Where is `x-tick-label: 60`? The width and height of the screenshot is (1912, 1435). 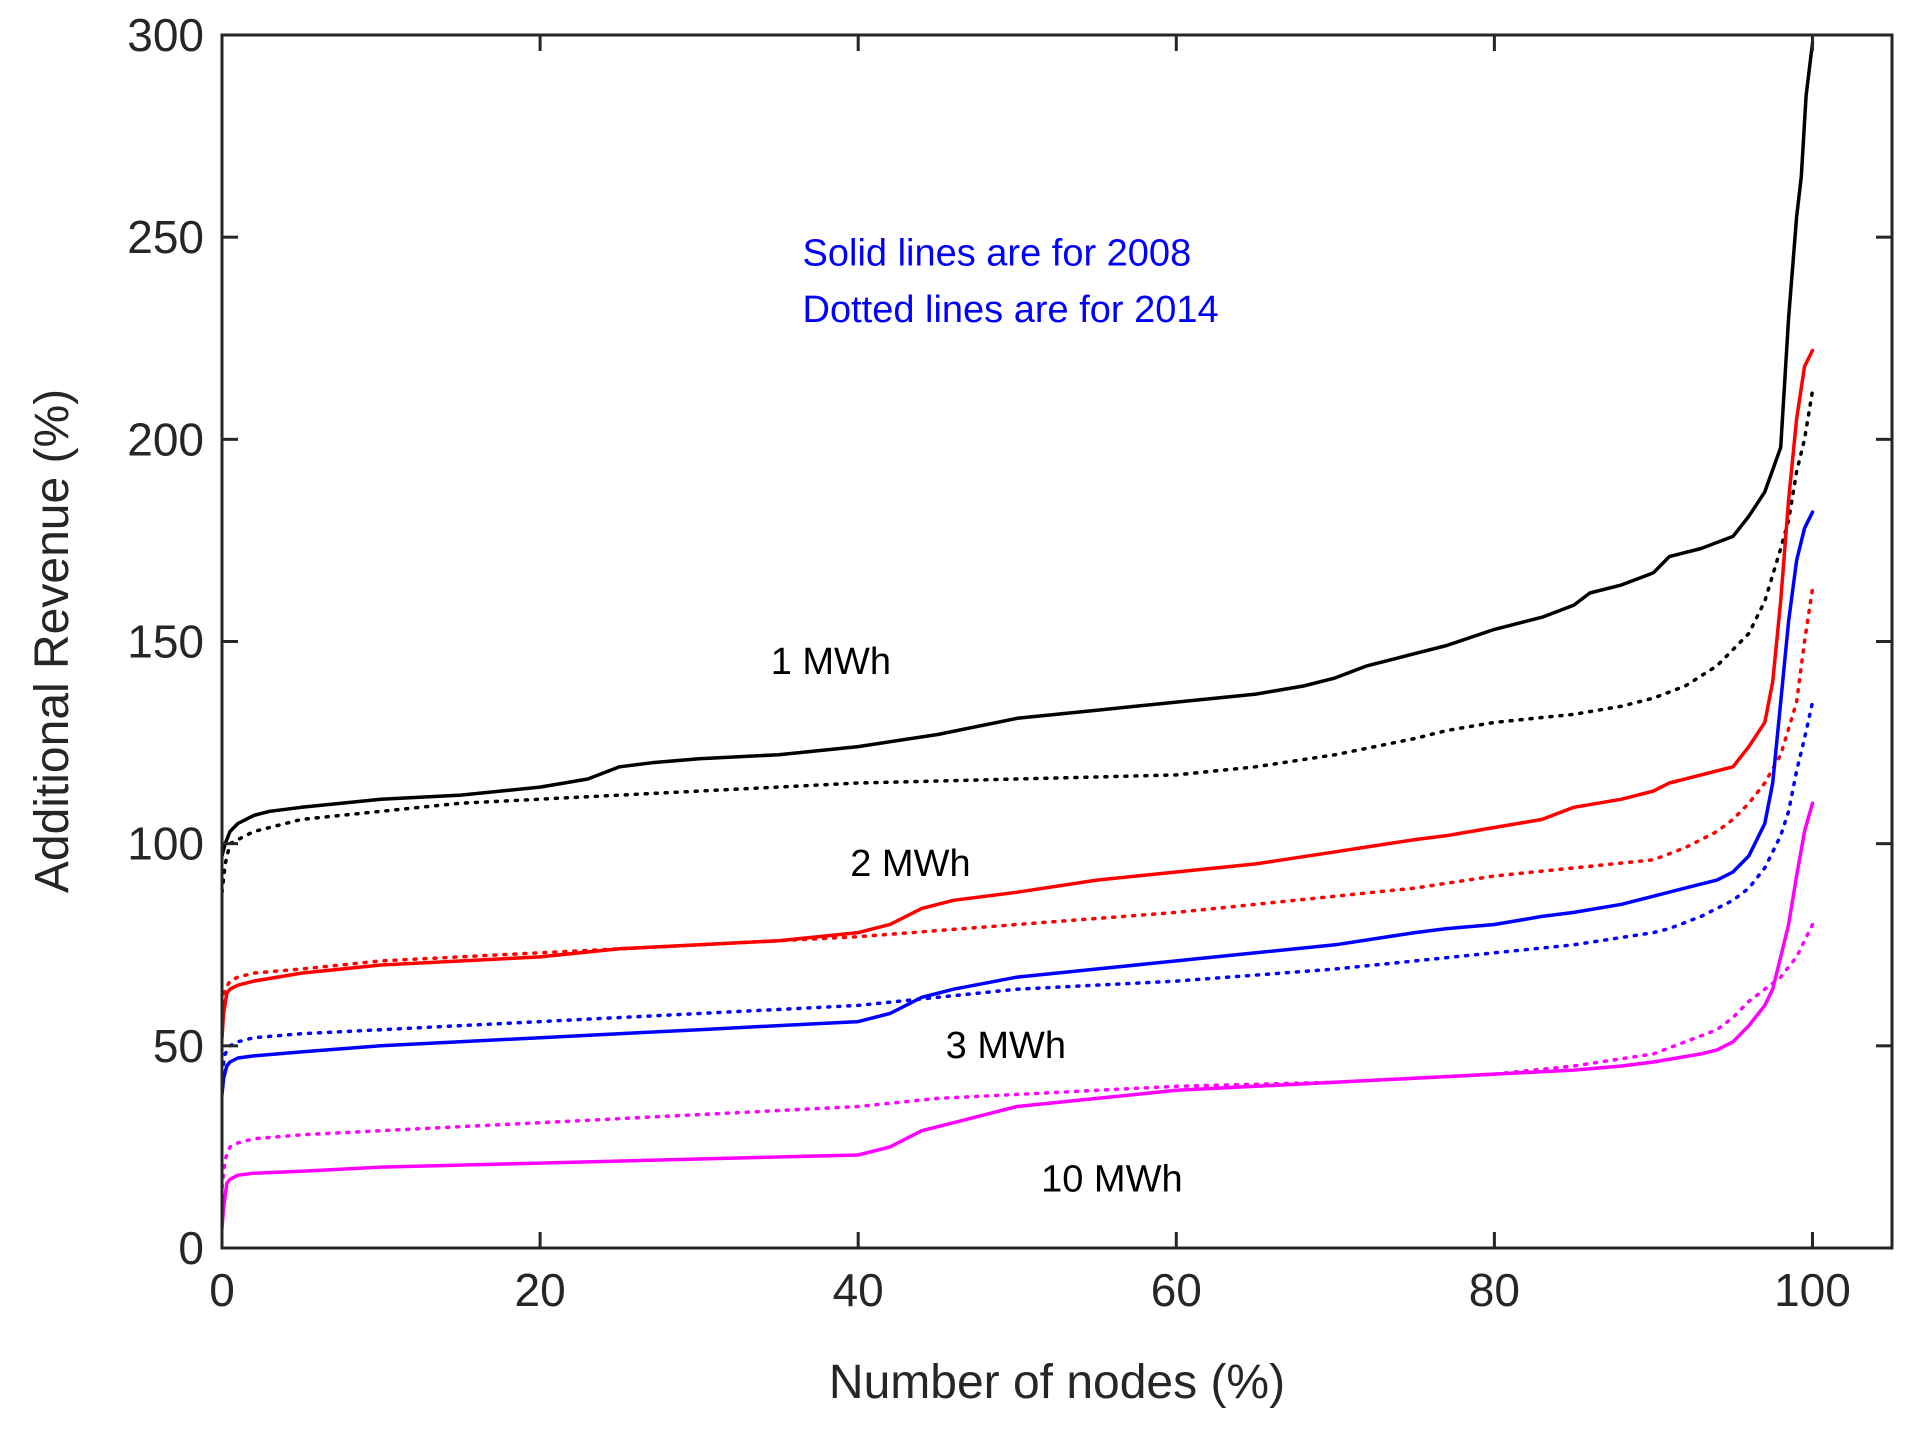
x-tick-label: 60 is located at coordinates (1176, 1290).